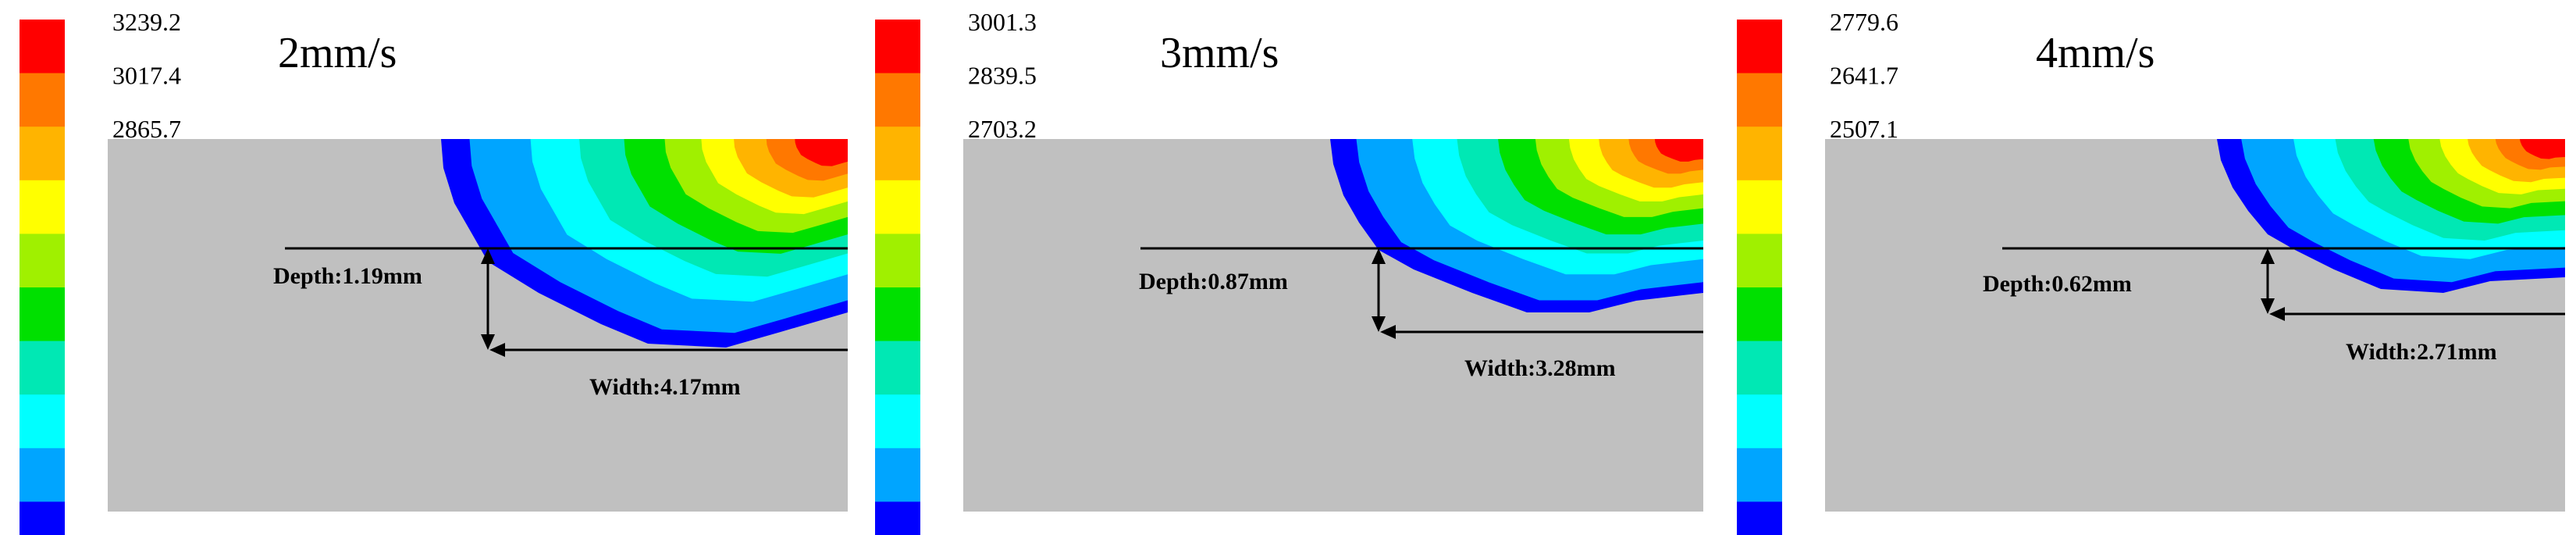  I want to click on colorbar-tick-label: 3239.2, so click(146, 22).